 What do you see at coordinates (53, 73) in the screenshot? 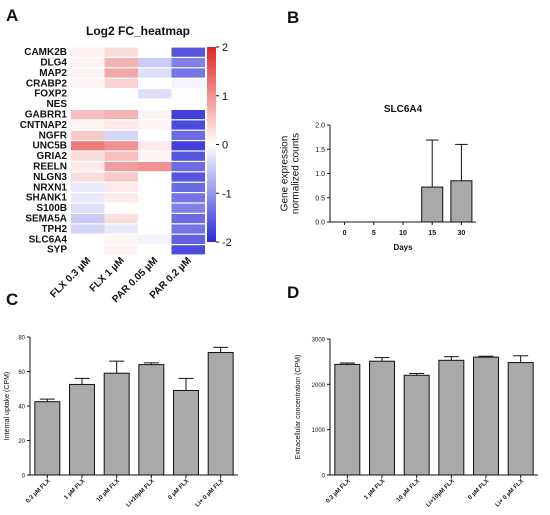
I see `heatmap-row-label: MAP2` at bounding box center [53, 73].